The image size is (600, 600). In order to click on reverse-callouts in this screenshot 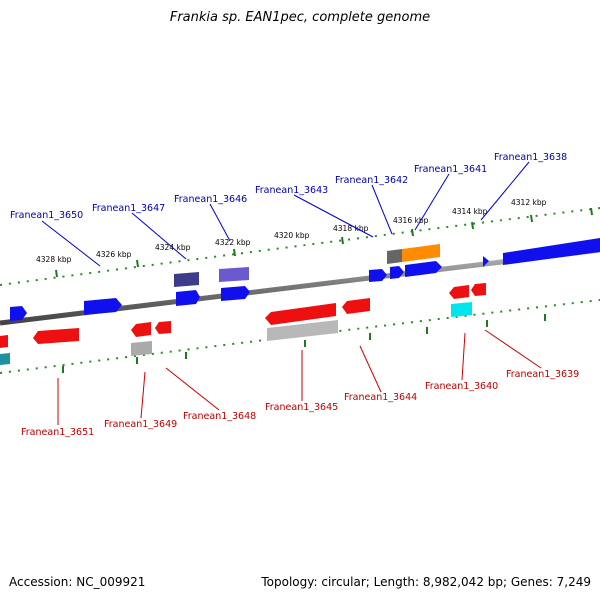, I will do `click(299, 377)`.